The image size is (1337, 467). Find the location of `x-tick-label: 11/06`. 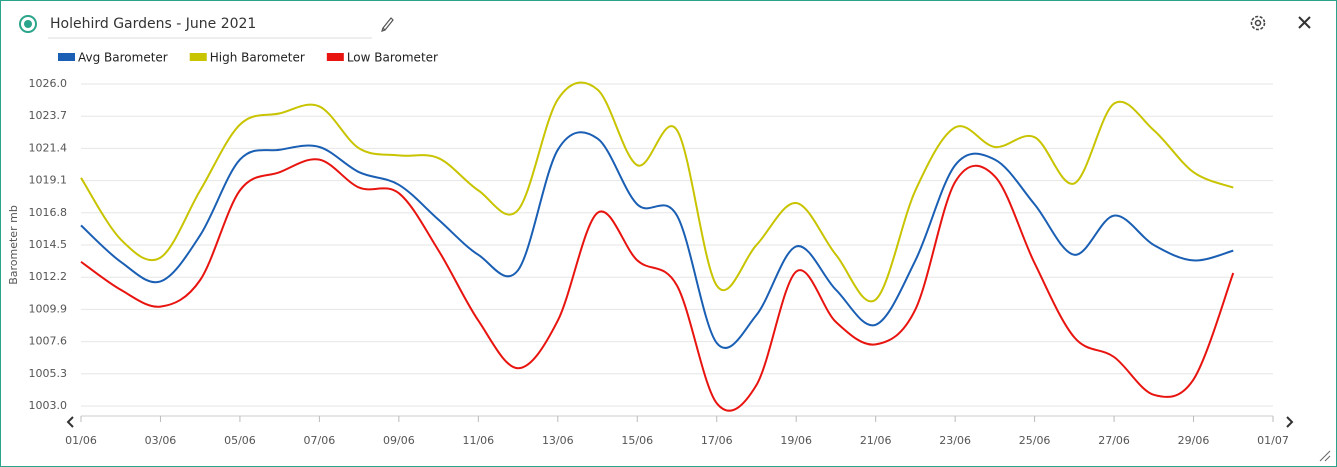

x-tick-label: 11/06 is located at coordinates (478, 440).